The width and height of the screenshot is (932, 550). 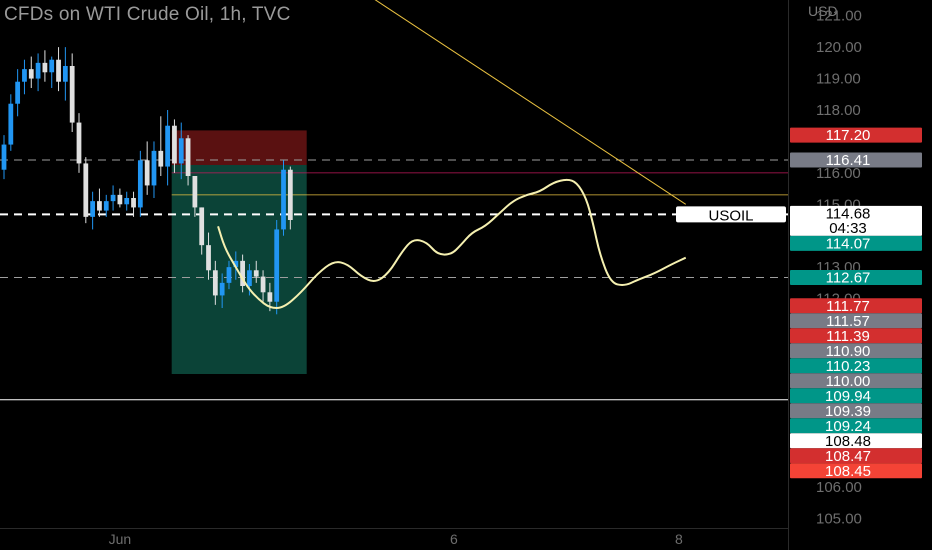 I want to click on price-label-text: 109.39, so click(x=848, y=411).